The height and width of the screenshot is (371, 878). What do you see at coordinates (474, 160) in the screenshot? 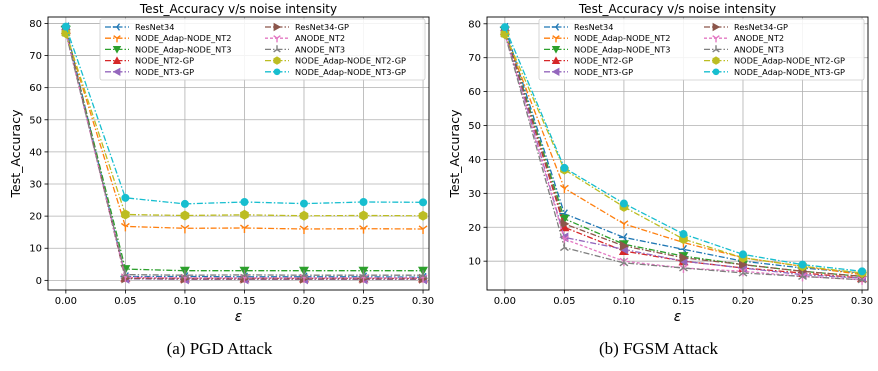
I see `y-tick-label: 40` at bounding box center [474, 160].